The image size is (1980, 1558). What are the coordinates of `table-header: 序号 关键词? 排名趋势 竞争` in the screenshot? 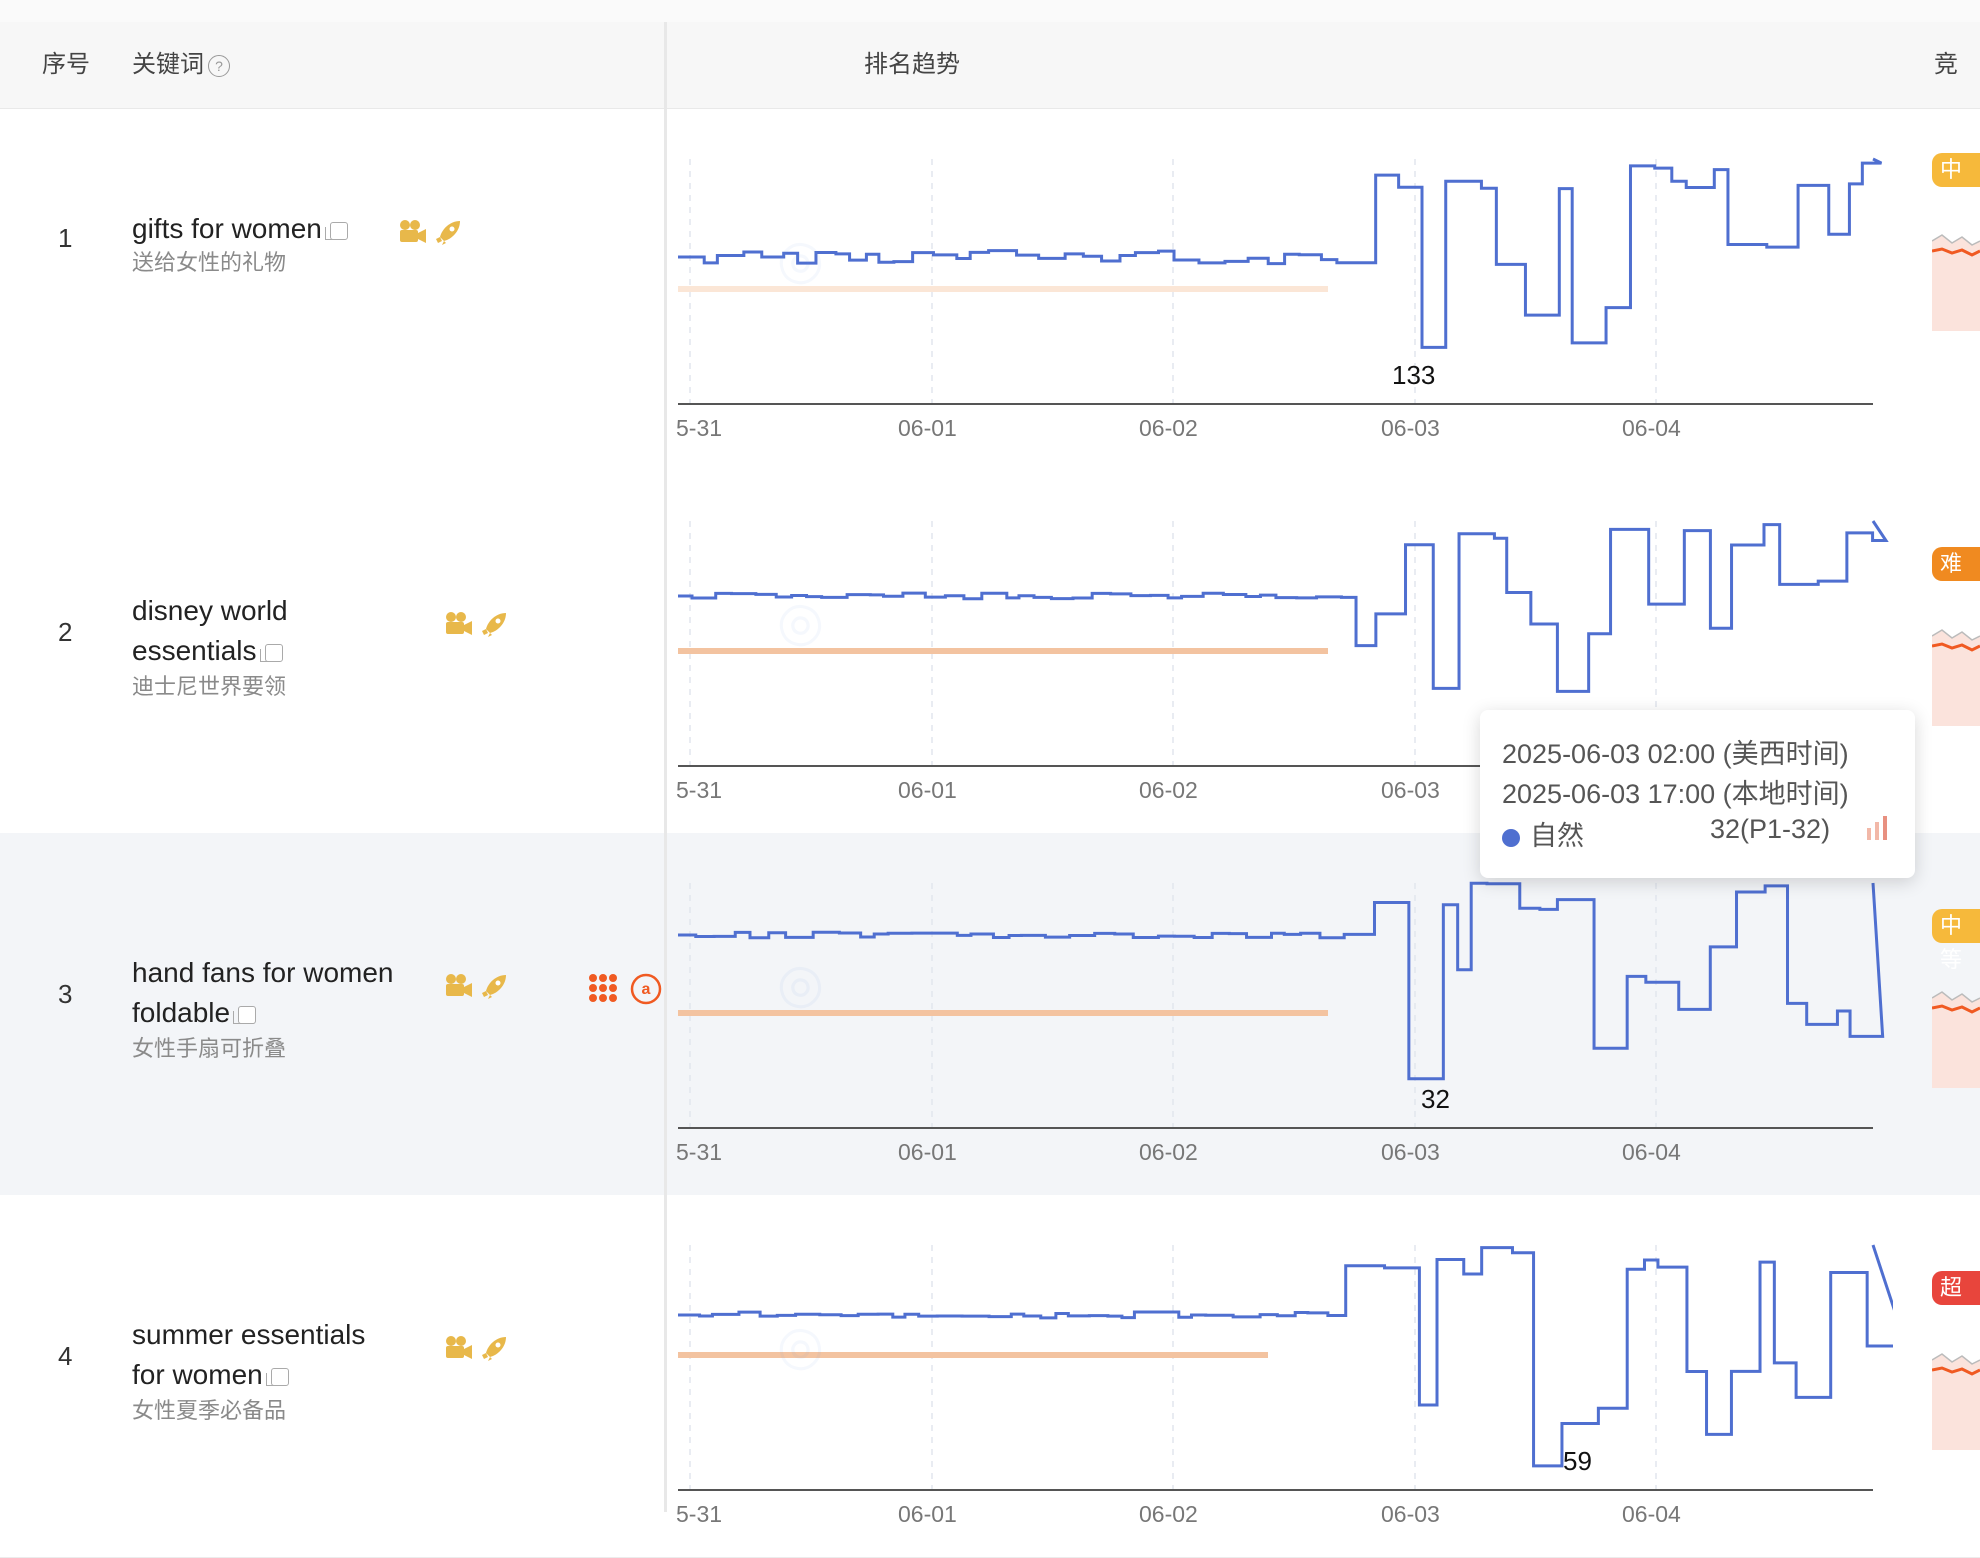 It's located at (990, 93).